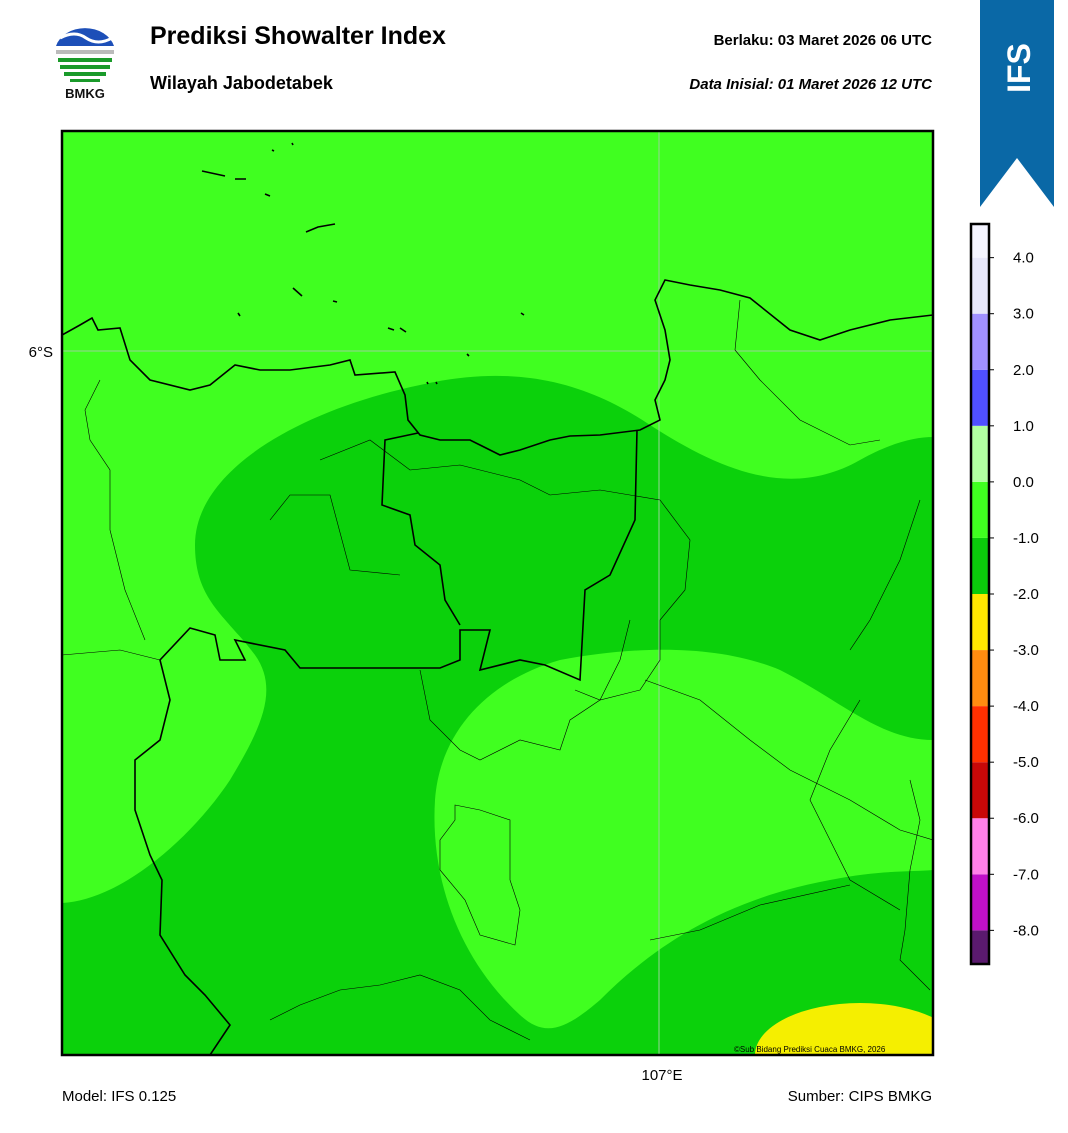 This screenshot has width=1068, height=1133. Describe the element at coordinates (1026, 818) in the screenshot. I see `colorbar-tick-label: -6.0` at that location.